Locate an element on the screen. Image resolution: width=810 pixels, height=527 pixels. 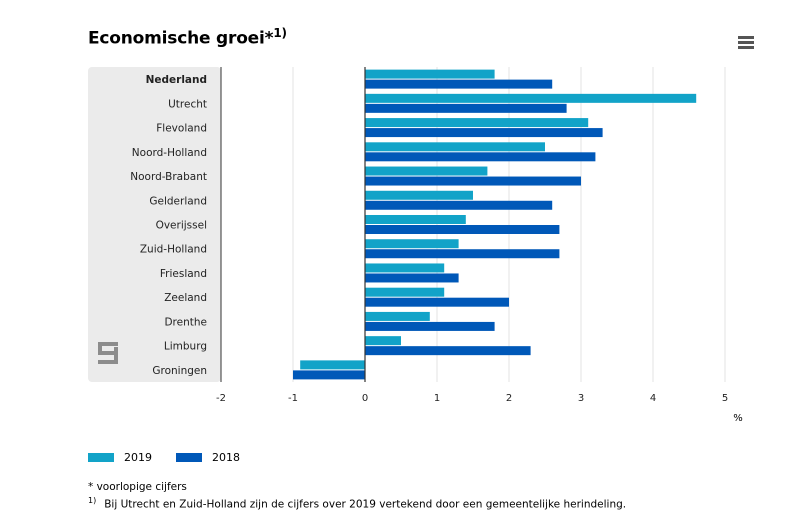
footnote-marker: 1) is located at coordinates (92, 500).